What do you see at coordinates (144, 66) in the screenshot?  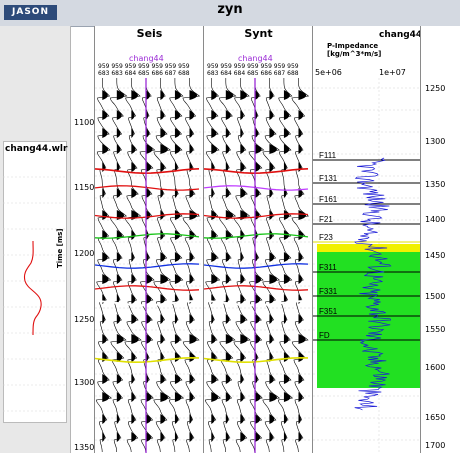 I see `seis-trace-header-inline: 959 959 959 959 959 959 959` at bounding box center [144, 66].